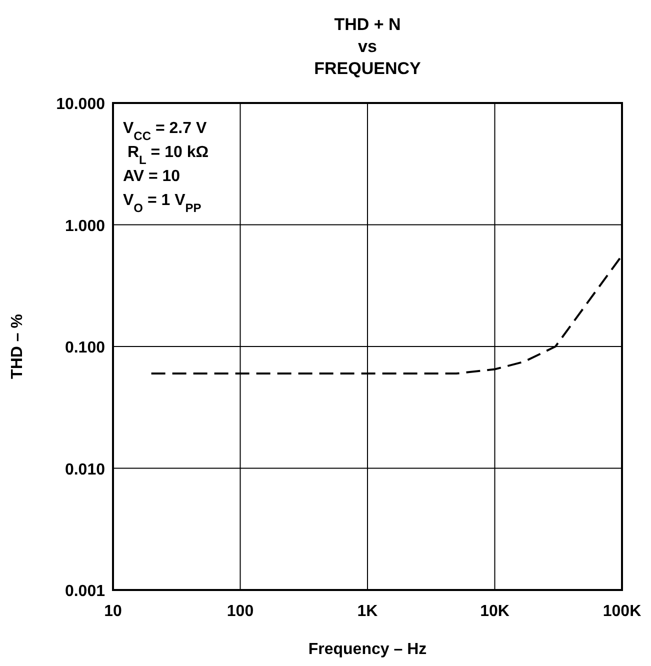 This screenshot has width=651, height=666. I want to click on annotation: V$_{O}$ = 1 V$_{PP}$, so click(162, 203).